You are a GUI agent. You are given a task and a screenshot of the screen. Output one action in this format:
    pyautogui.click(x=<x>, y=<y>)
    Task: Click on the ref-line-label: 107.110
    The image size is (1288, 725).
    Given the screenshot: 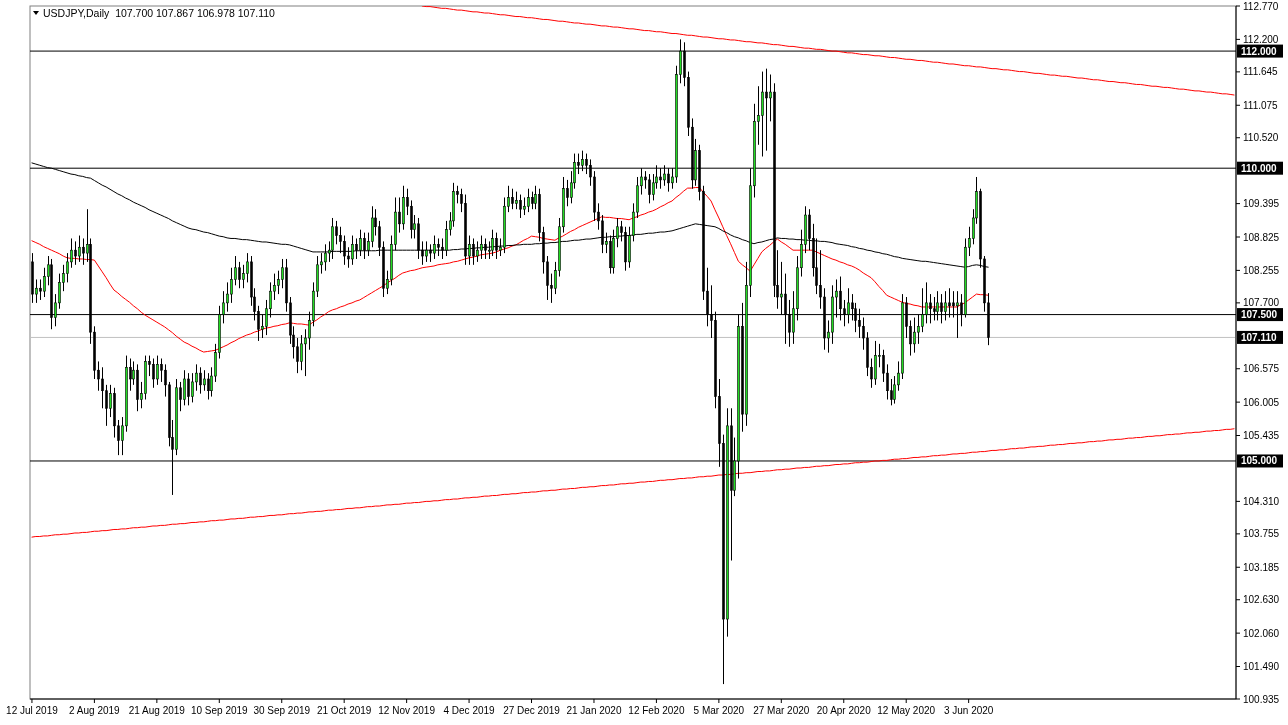 What is the action you would take?
    pyautogui.click(x=1259, y=337)
    